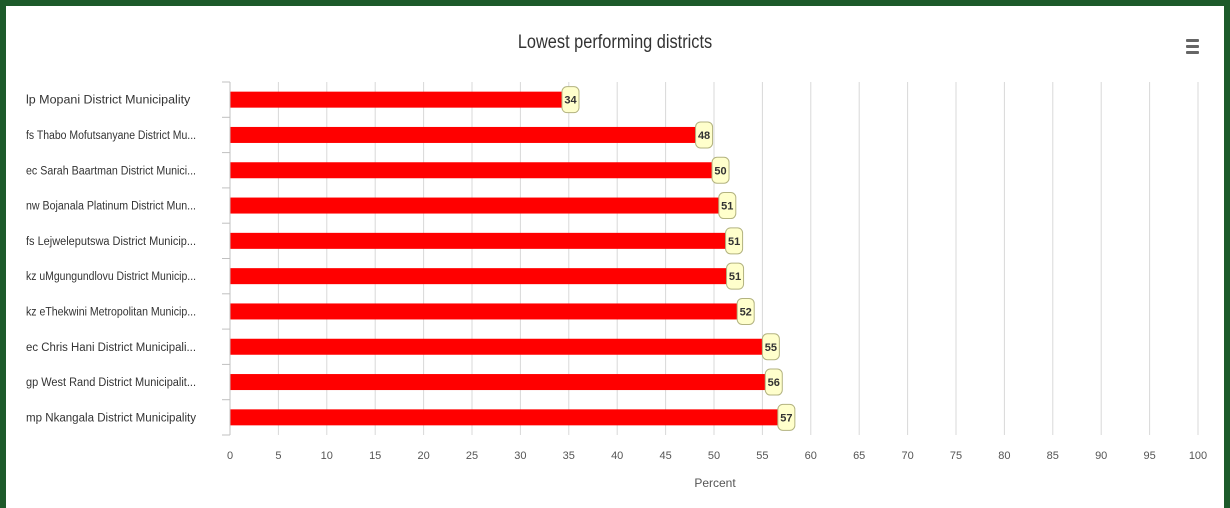 The image size is (1230, 508). What do you see at coordinates (956, 456) in the screenshot?
I see `x-tick-label: 75` at bounding box center [956, 456].